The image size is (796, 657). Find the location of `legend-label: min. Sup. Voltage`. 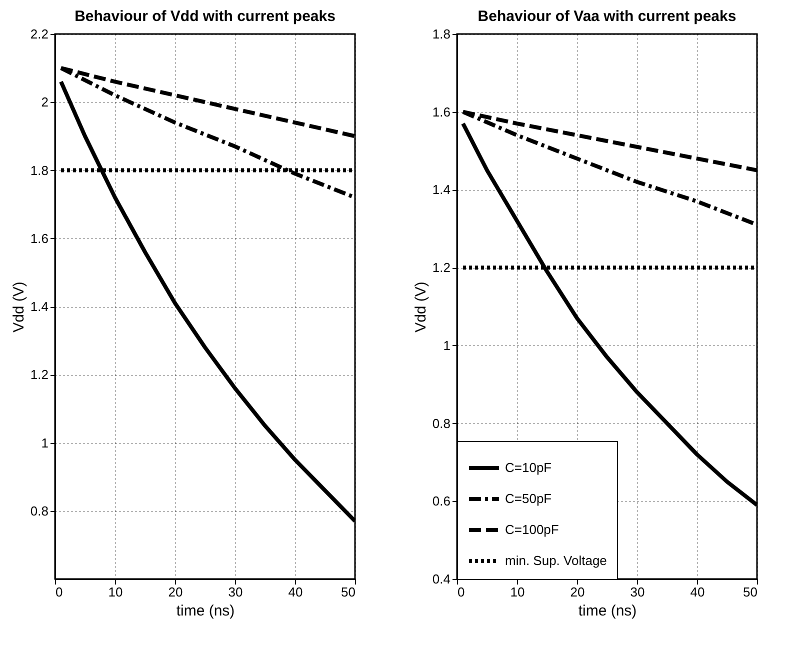

legend-label: min. Sup. Voltage is located at coordinates (556, 560).